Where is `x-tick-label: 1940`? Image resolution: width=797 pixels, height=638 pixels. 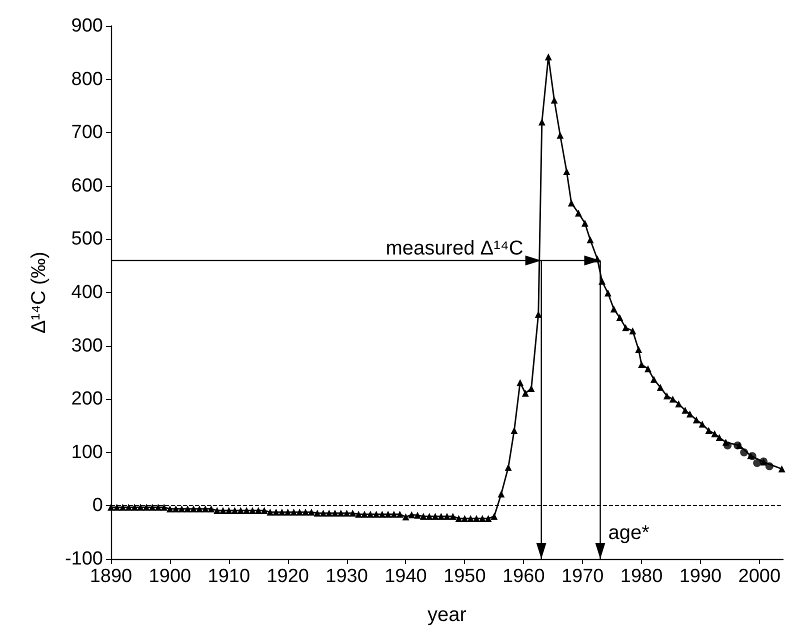
x-tick-label: 1940 is located at coordinates (405, 576).